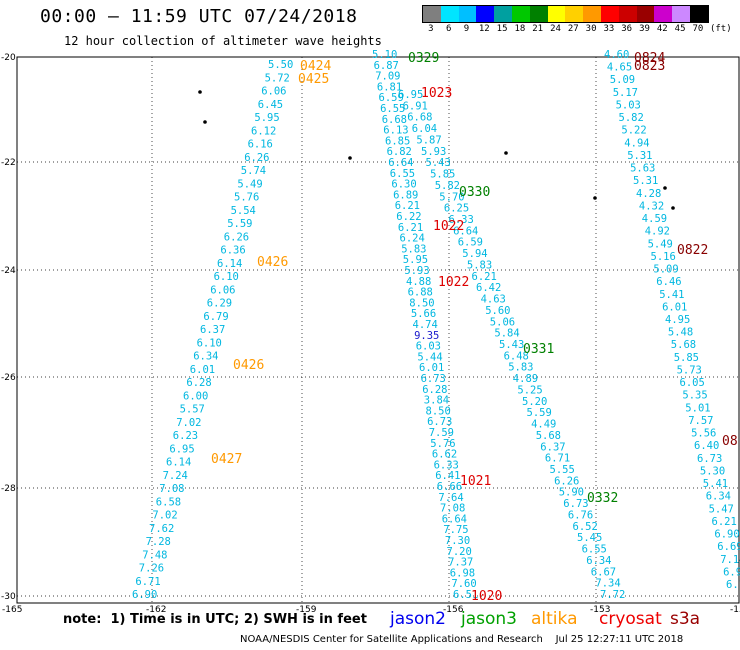 This screenshot has width=740, height=650. I want to click on swh-value: 5.76, so click(246, 198).